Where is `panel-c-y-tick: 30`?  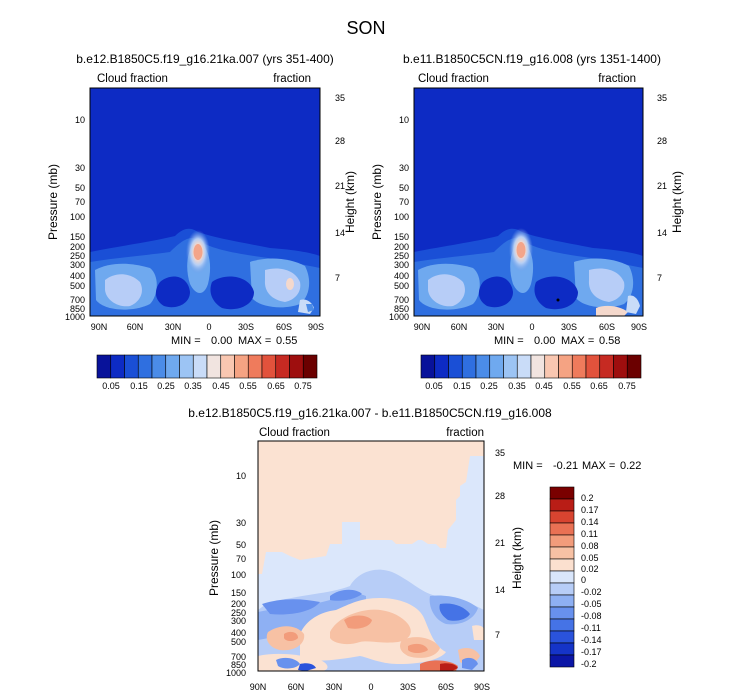 panel-c-y-tick: 30 is located at coordinates (241, 523).